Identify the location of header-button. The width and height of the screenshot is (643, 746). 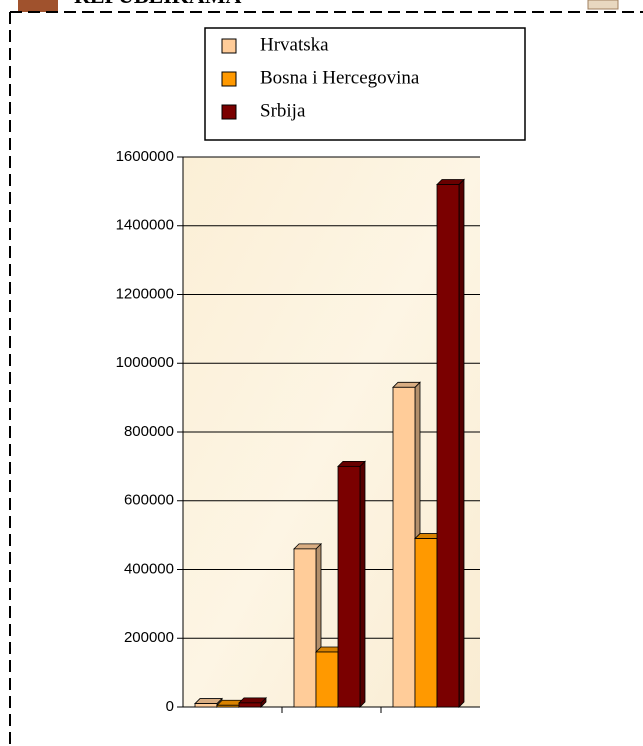
(603, 5).